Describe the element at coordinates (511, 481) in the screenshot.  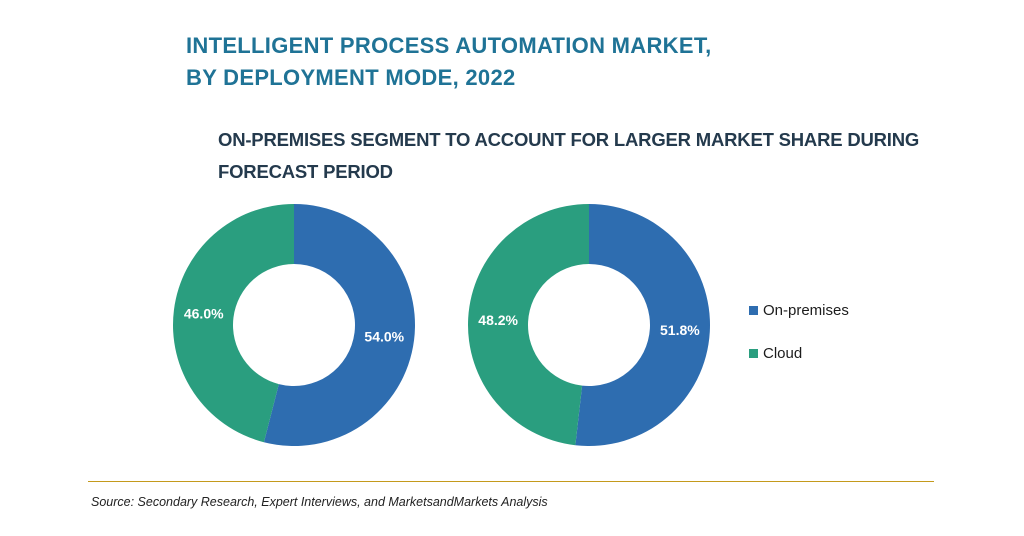
I see `footer-divider` at that location.